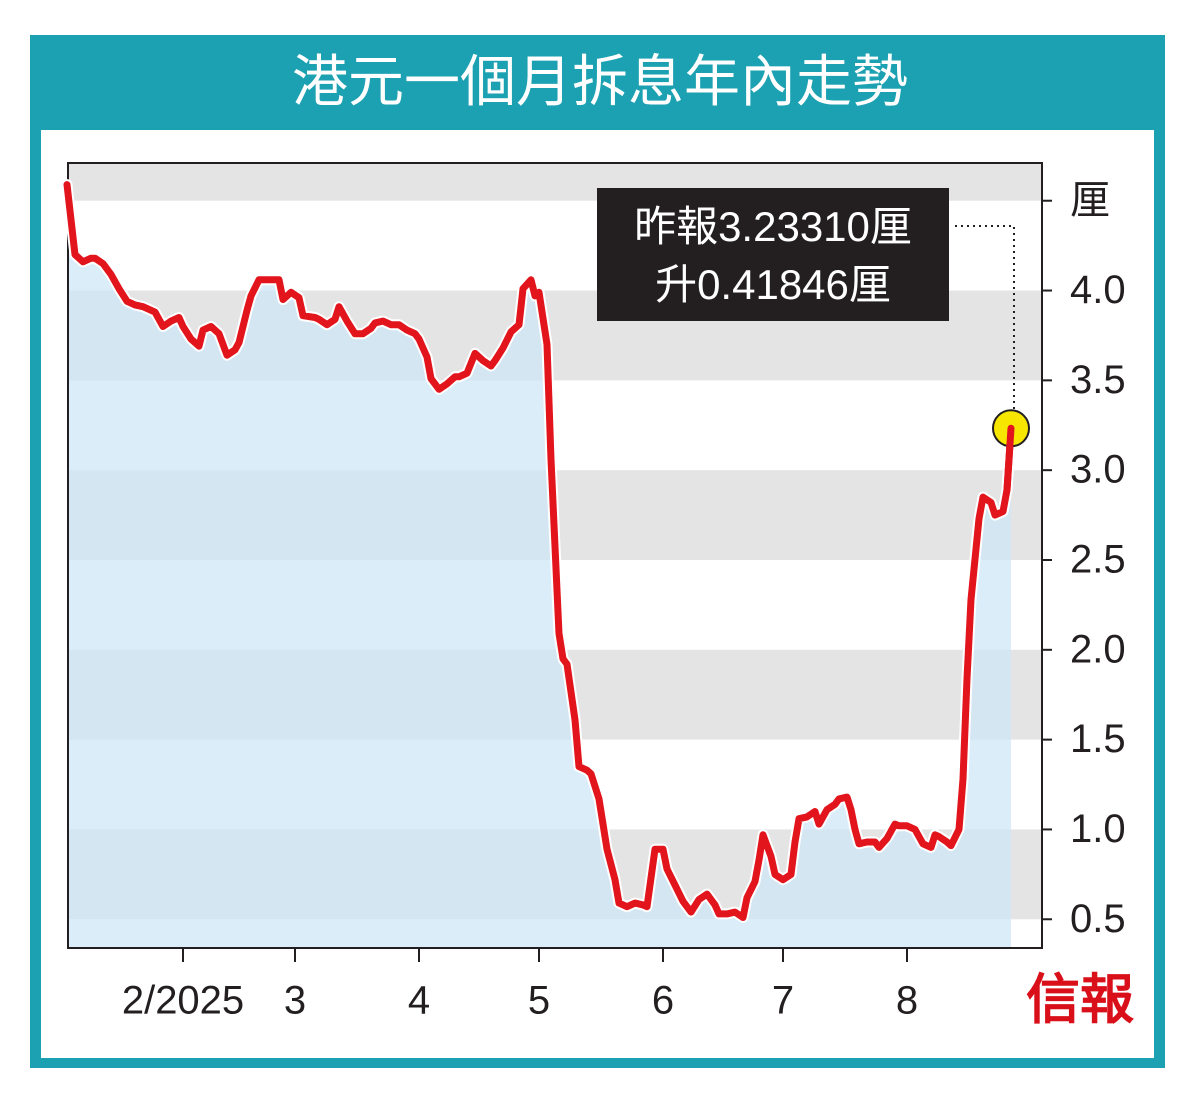  Describe the element at coordinates (1090, 200) in the screenshot. I see `y-tick-label: 厘` at that location.